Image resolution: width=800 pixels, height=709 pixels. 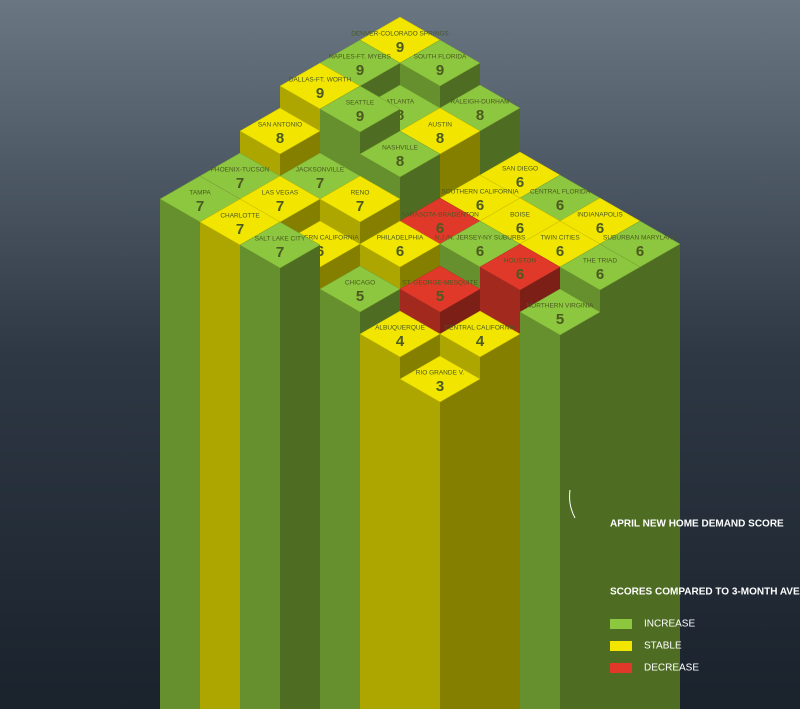 I want to click on legend-label: DECREASE, so click(x=671, y=668).